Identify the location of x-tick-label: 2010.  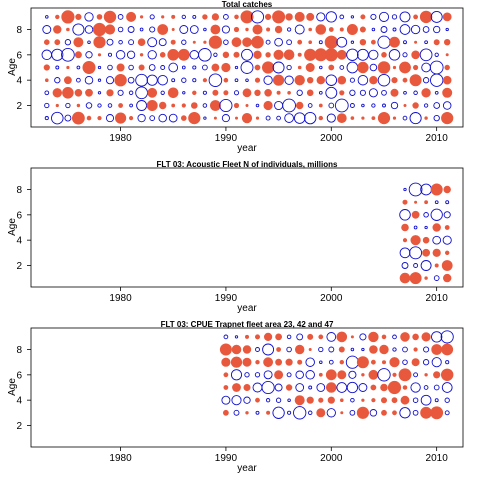
(437, 138).